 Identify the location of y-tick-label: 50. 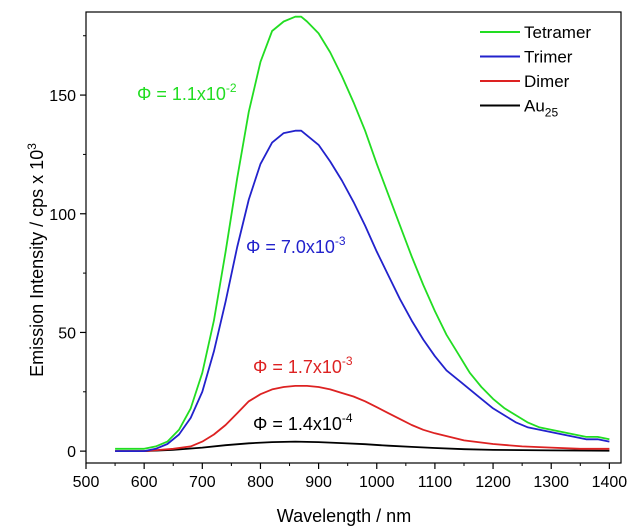
(67, 333).